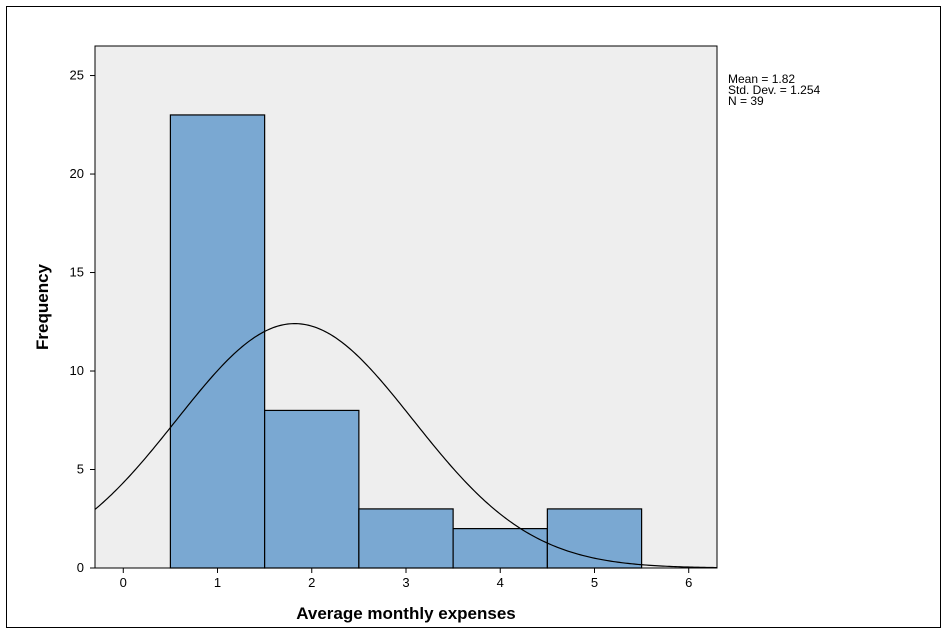  What do you see at coordinates (500, 582) in the screenshot?
I see `x-tick-label: 4` at bounding box center [500, 582].